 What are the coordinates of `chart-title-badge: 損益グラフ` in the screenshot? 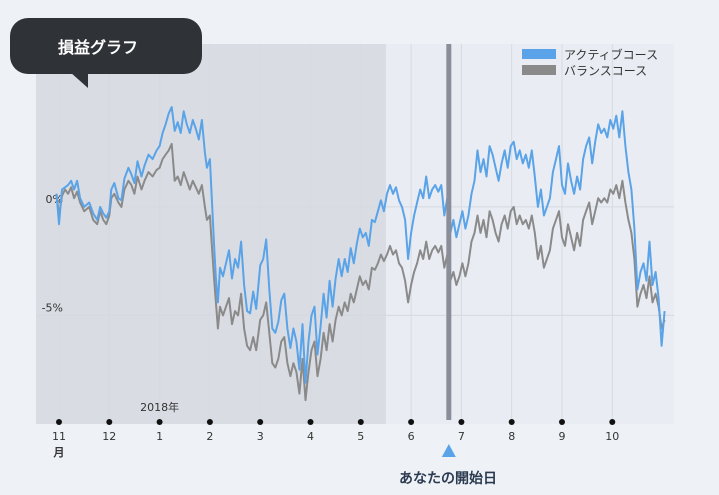 It's located at (106, 46).